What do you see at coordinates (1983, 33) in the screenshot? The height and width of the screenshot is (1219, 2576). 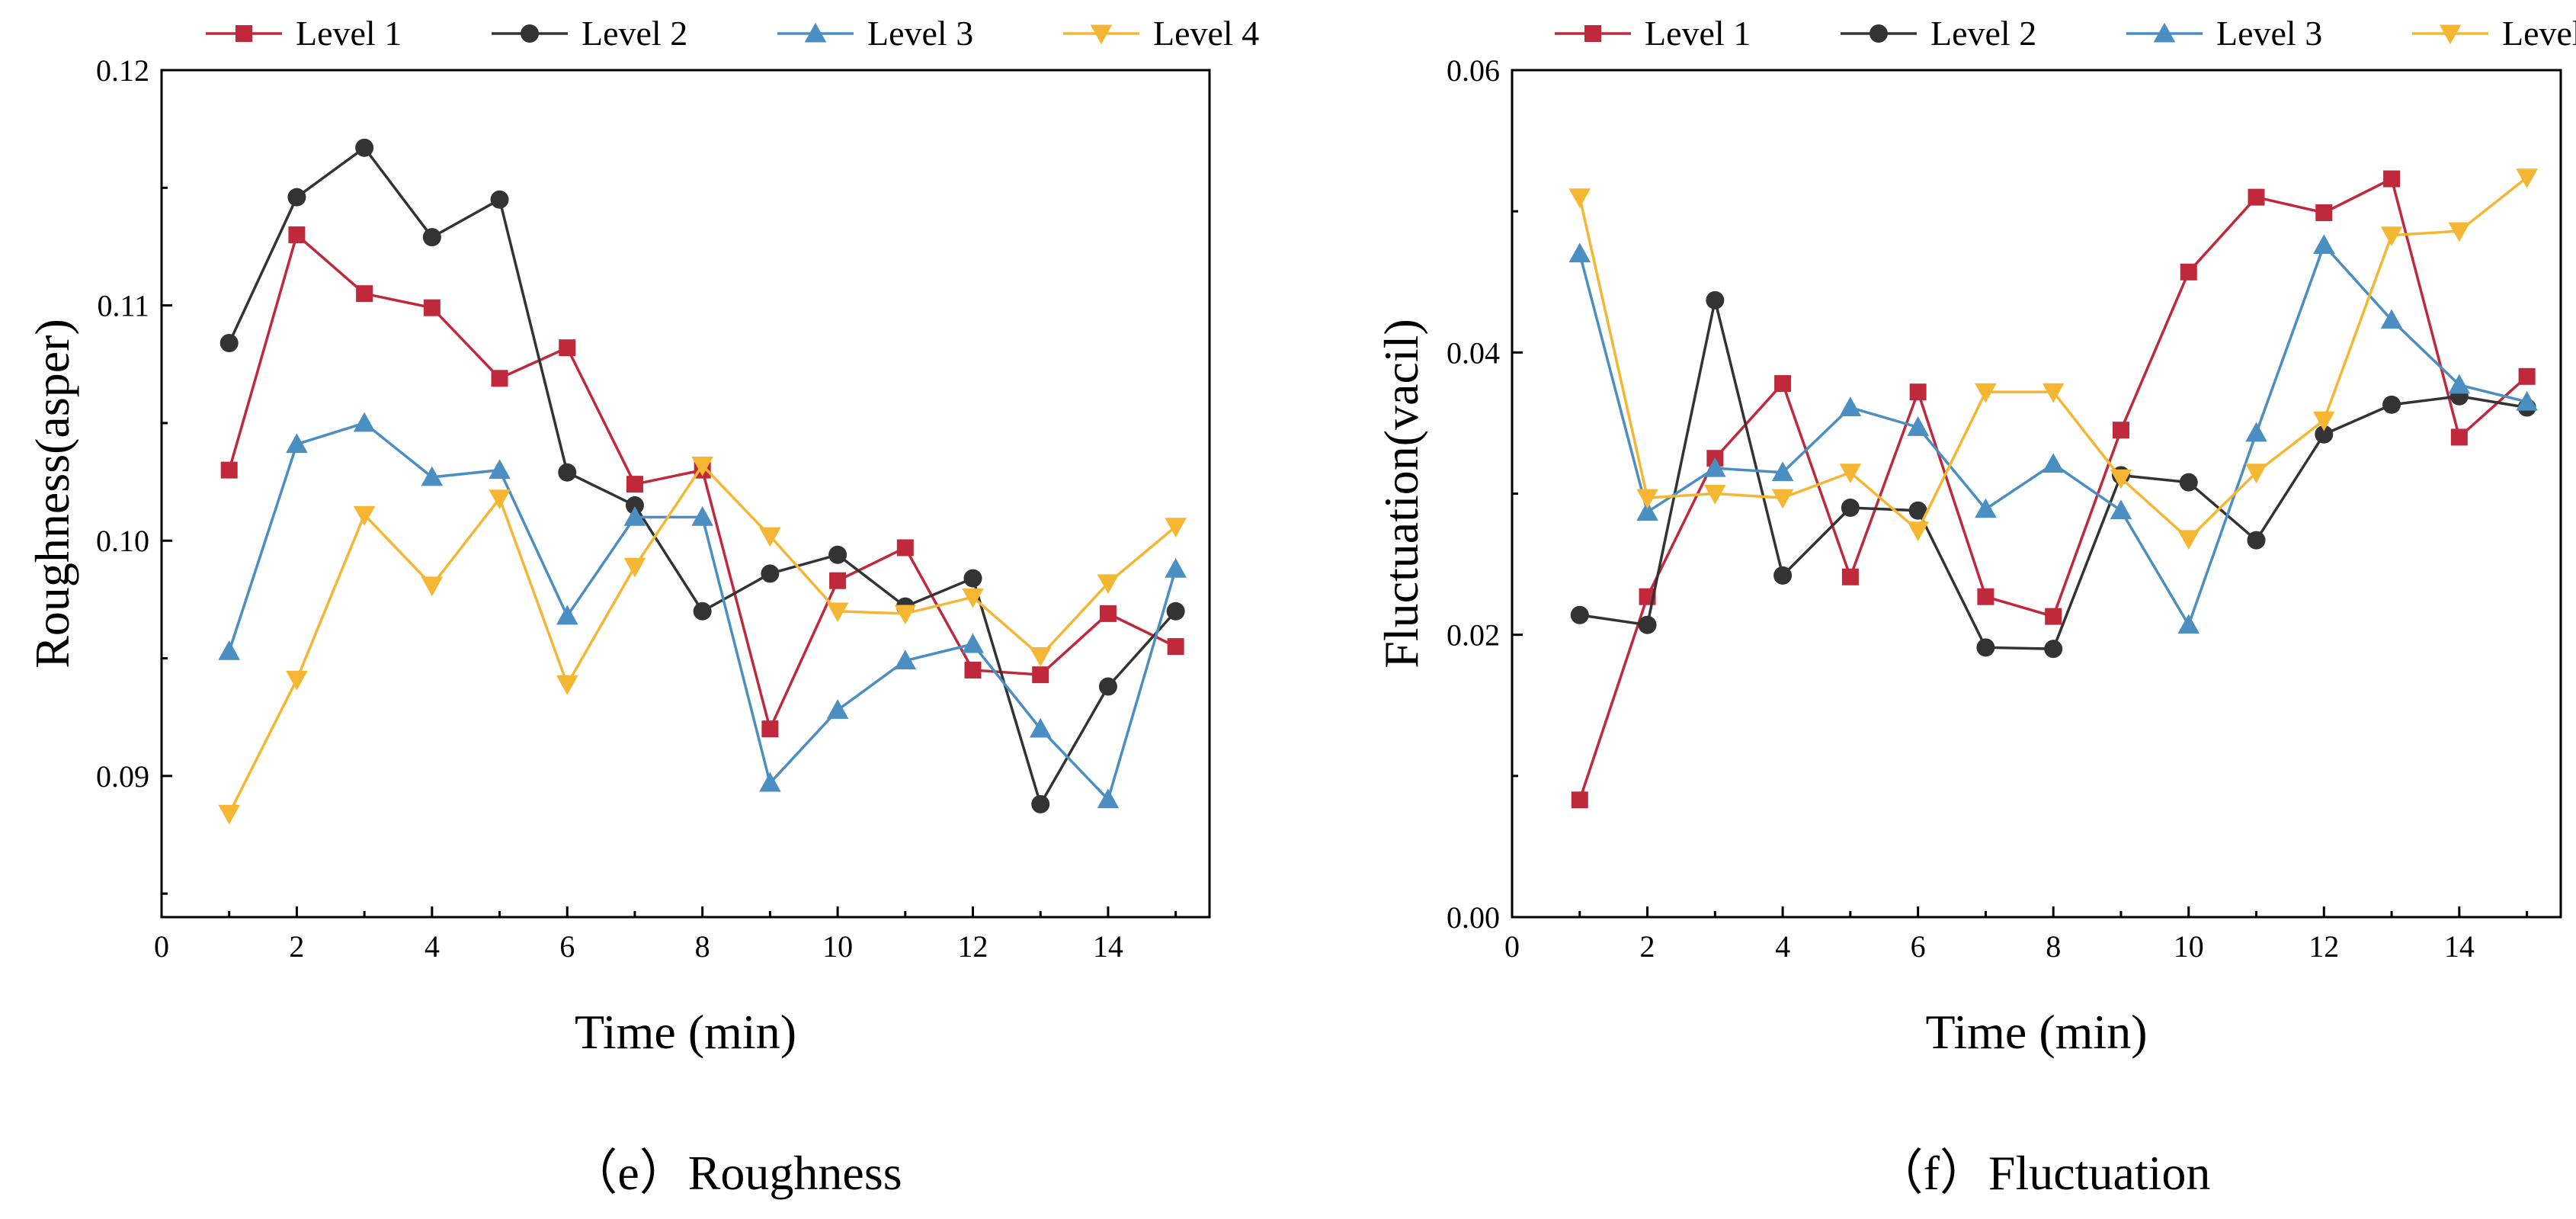 I see `fluctuation-legend-label-level-2: Level 2` at bounding box center [1983, 33].